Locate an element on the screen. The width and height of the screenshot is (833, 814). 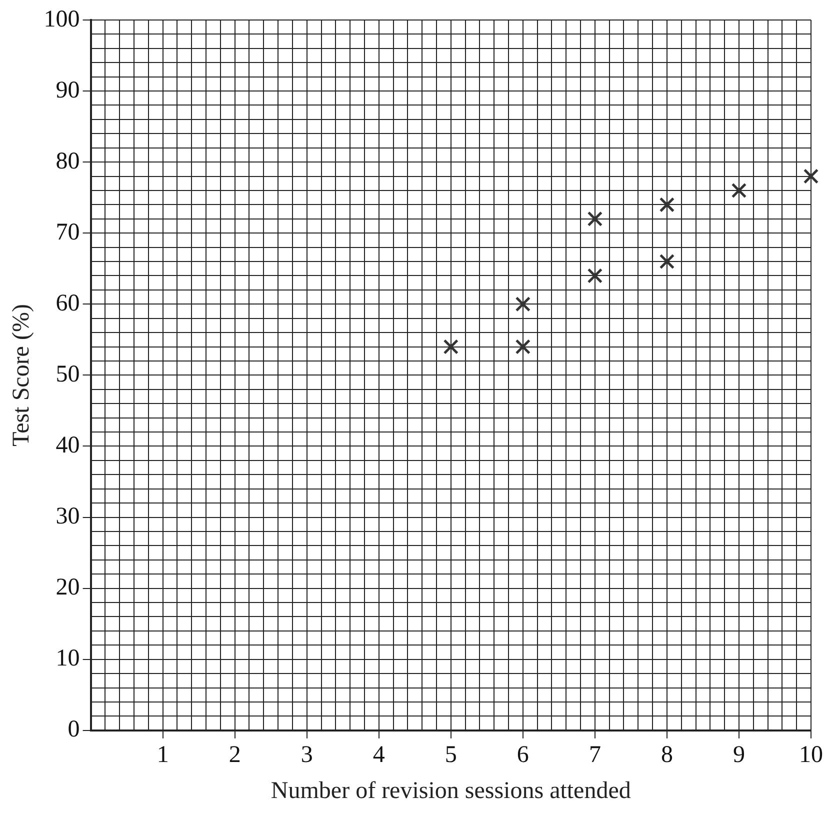
x-axis-title: Number of revision sessions attended is located at coordinates (450, 791).